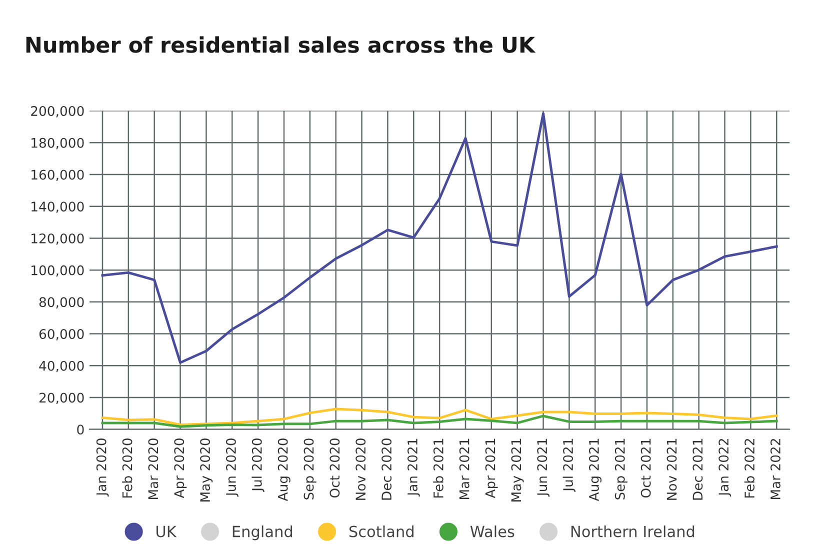  I want to click on x-tick-label: Aug 2021, so click(595, 470).